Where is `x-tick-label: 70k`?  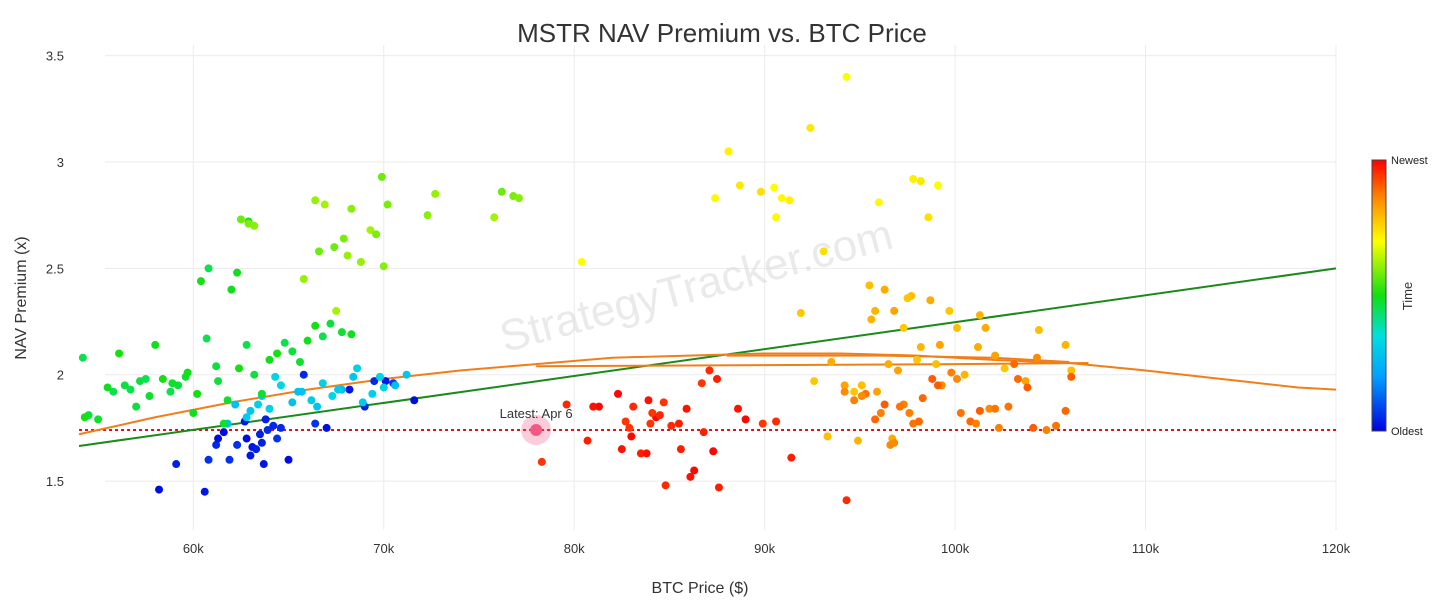
x-tick-label: 70k is located at coordinates (383, 548).